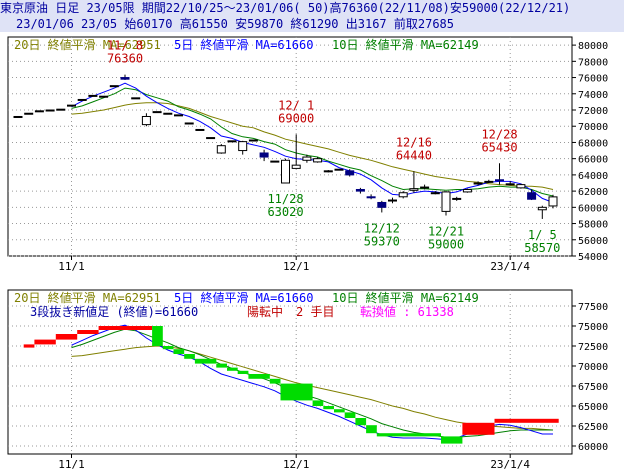 This screenshot has height=475, width=624. Describe the element at coordinates (593, 327) in the screenshot. I see `y-tick-label: 75000` at that location.